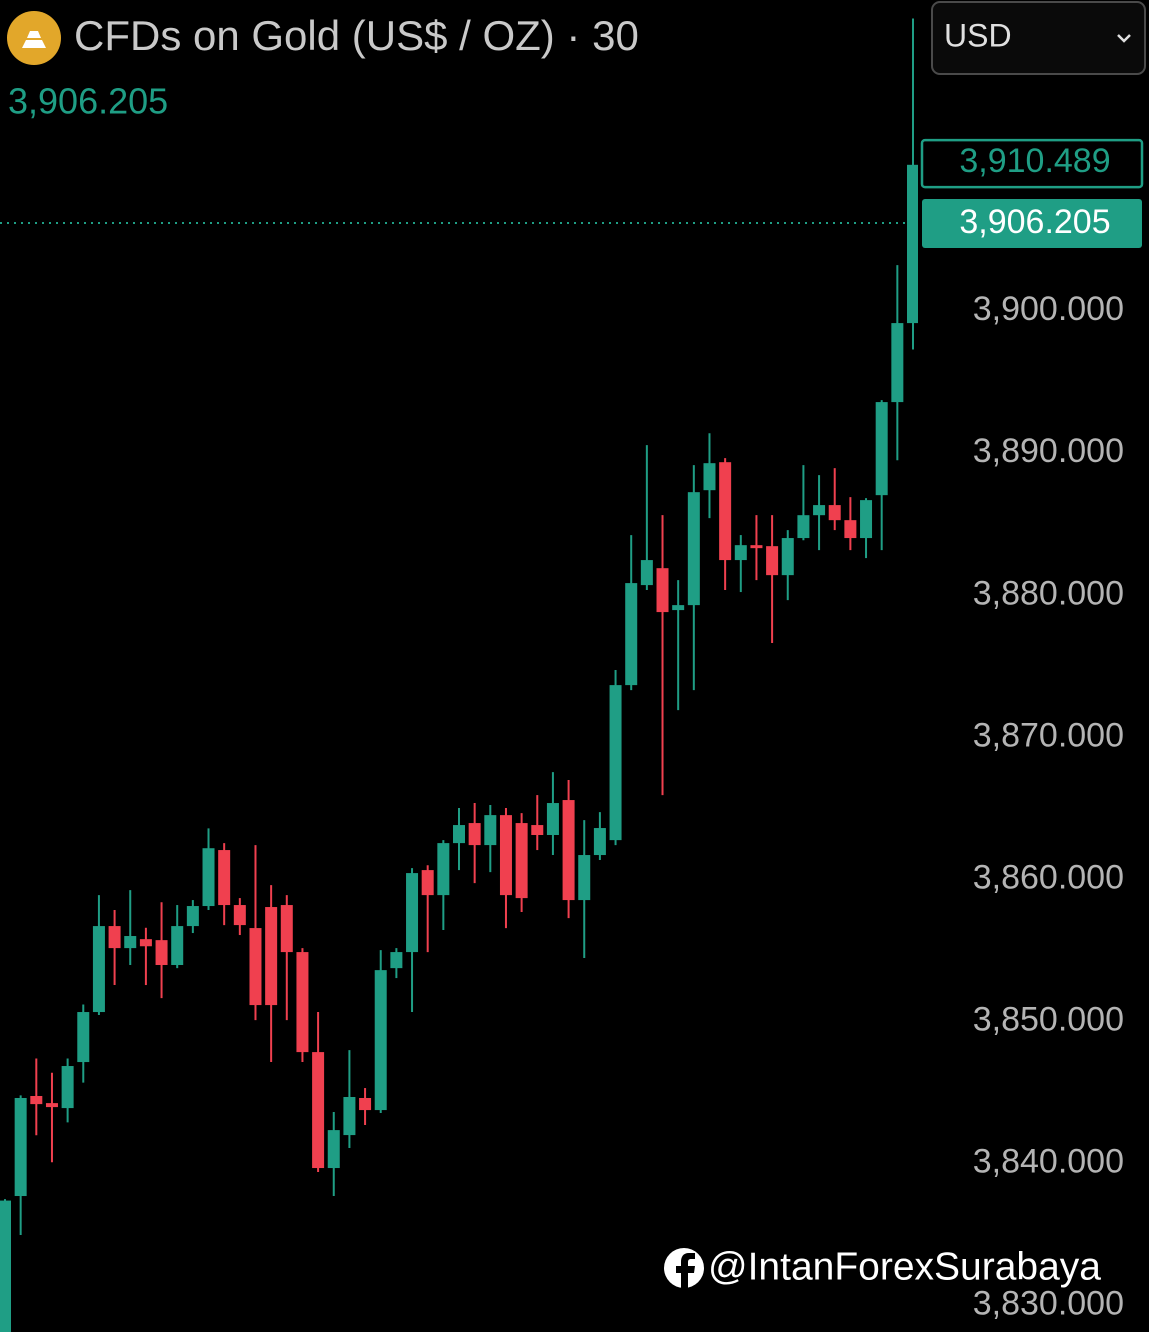 This screenshot has width=1149, height=1332. Describe the element at coordinates (34, 38) in the screenshot. I see `symbol-icon` at that location.